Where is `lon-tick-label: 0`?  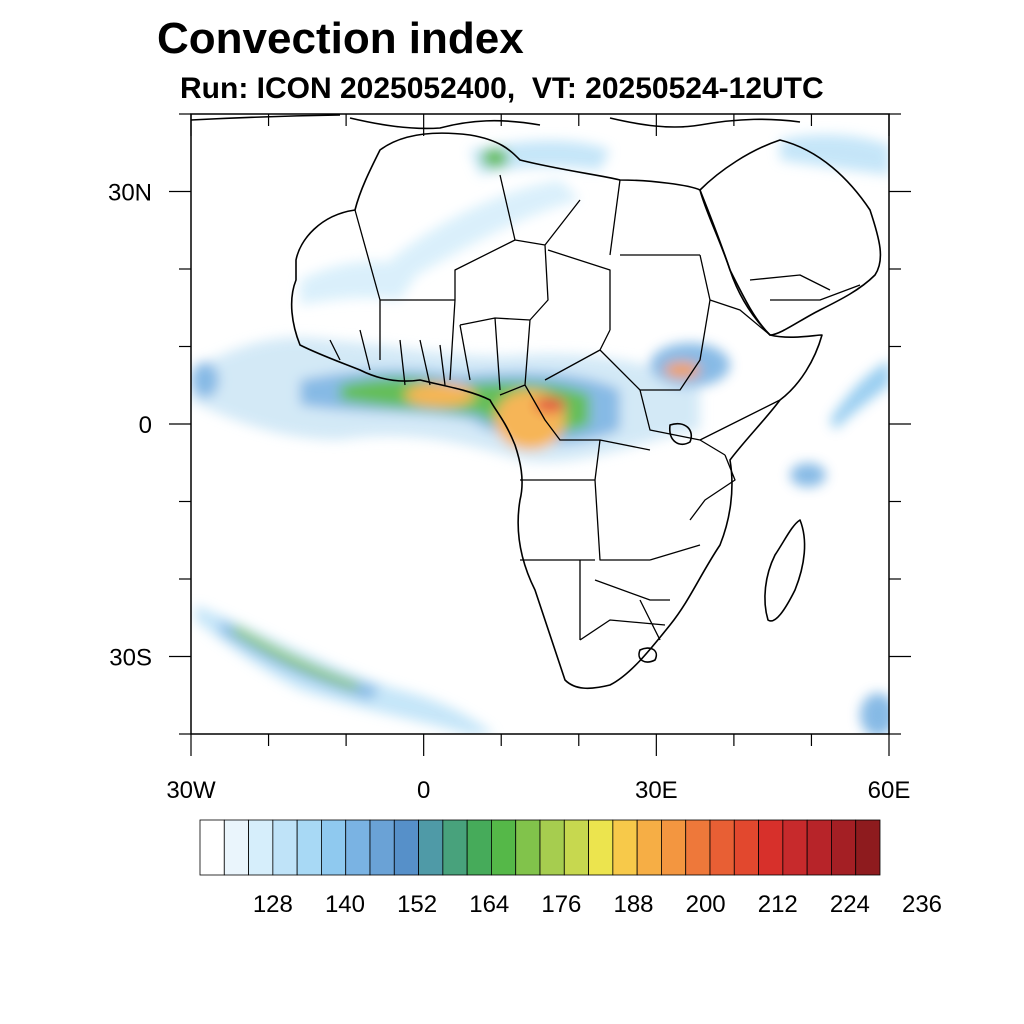 lon-tick-label: 0 is located at coordinates (423, 790).